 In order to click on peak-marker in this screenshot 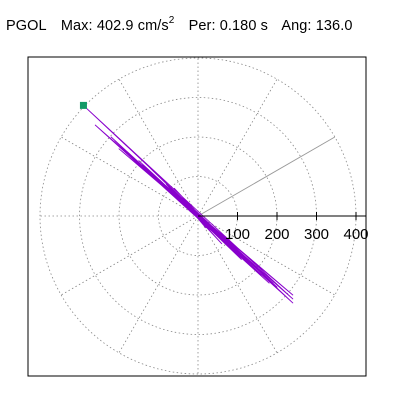, I will do `click(83, 105)`.